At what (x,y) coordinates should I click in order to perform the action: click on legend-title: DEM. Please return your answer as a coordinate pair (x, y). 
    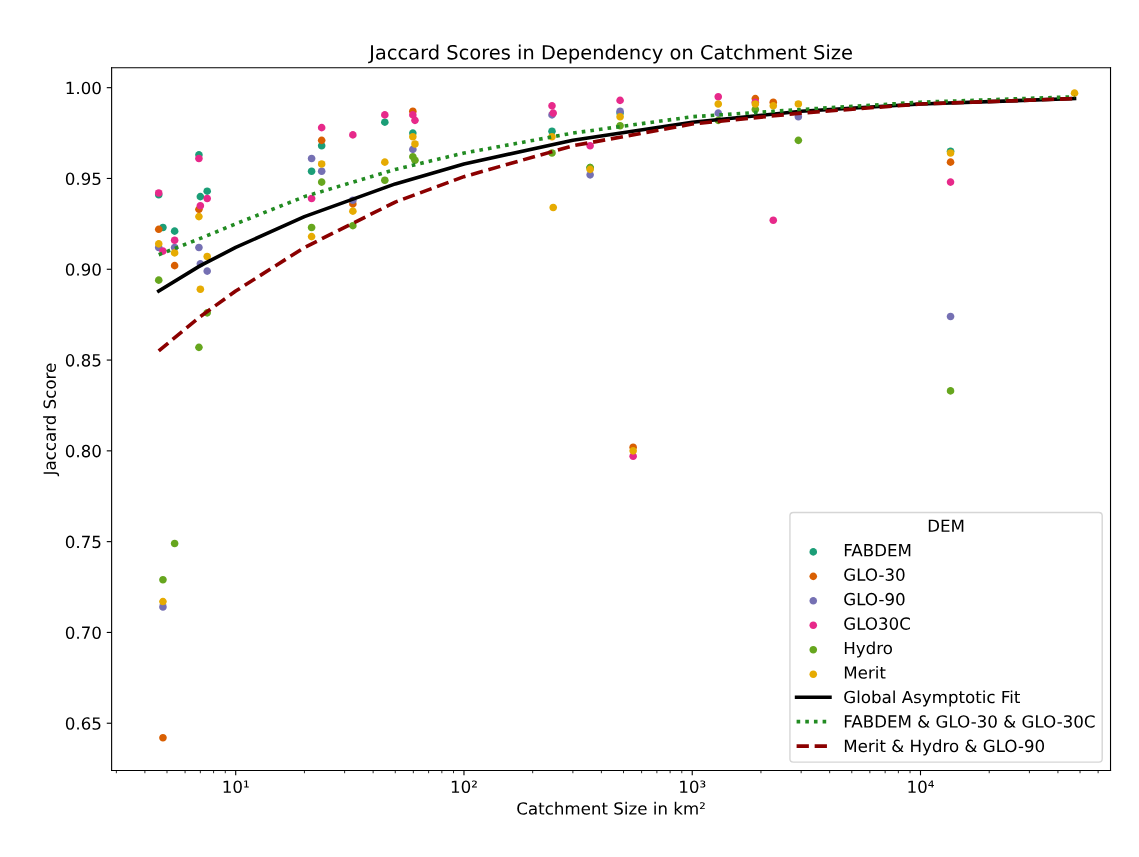
    Looking at the image, I should click on (946, 525).